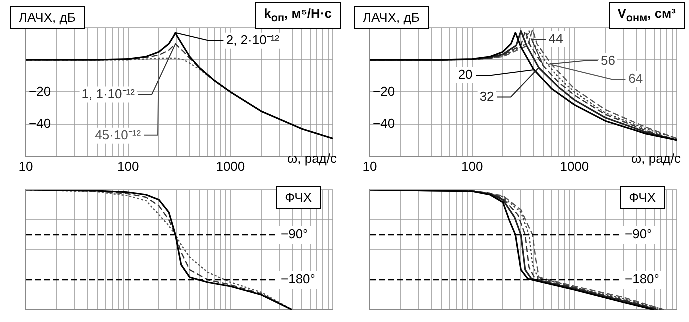 This screenshot has height=322, width=689. I want to click on text: 64, so click(636, 78).